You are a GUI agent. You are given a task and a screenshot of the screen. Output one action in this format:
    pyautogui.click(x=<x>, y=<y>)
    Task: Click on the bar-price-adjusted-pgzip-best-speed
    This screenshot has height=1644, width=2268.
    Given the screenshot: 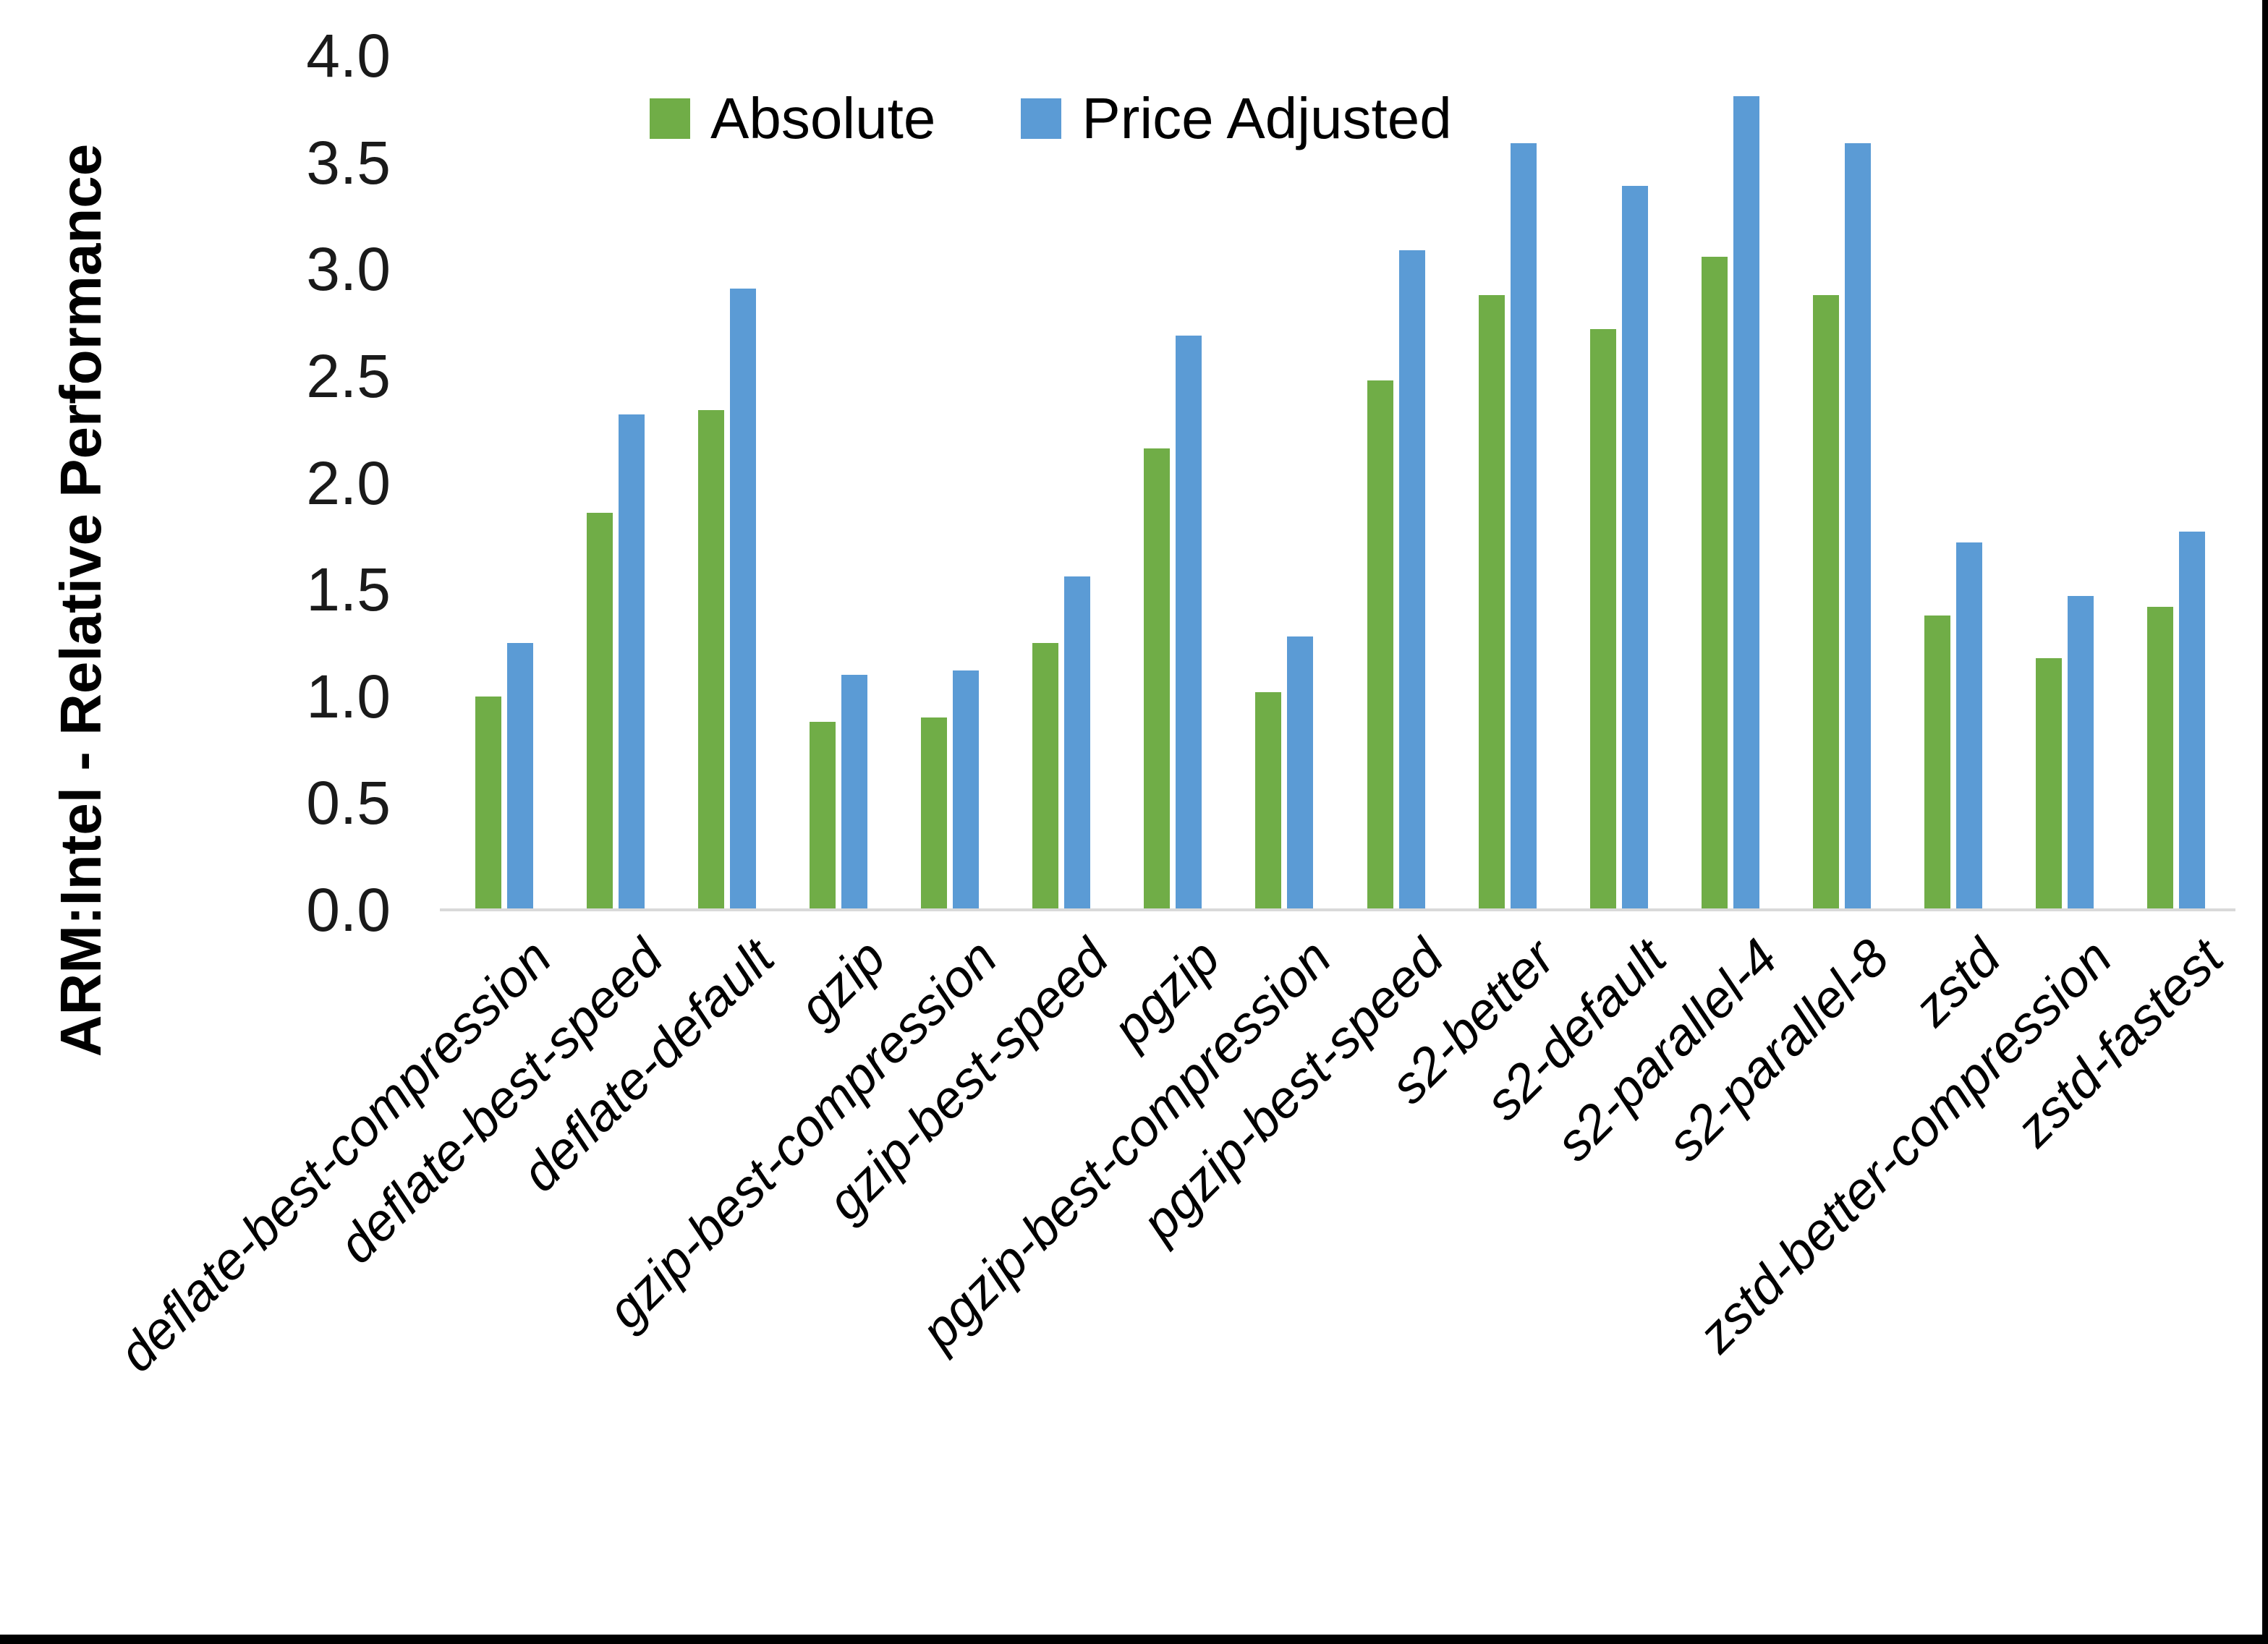 What is the action you would take?
    pyautogui.click(x=1411, y=580)
    